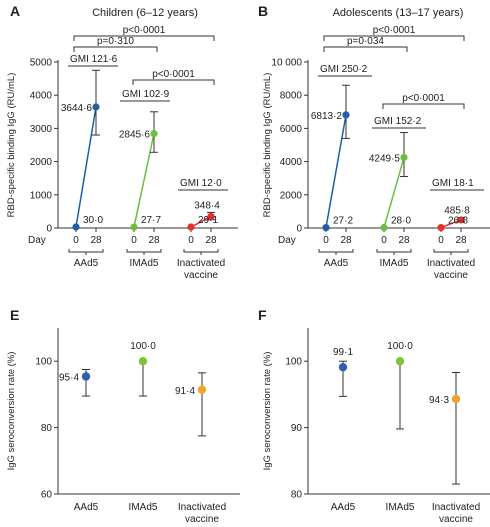 The image size is (490, 527). What do you see at coordinates (343, 221) in the screenshot?
I see `value-label-day0: 27·2` at bounding box center [343, 221].